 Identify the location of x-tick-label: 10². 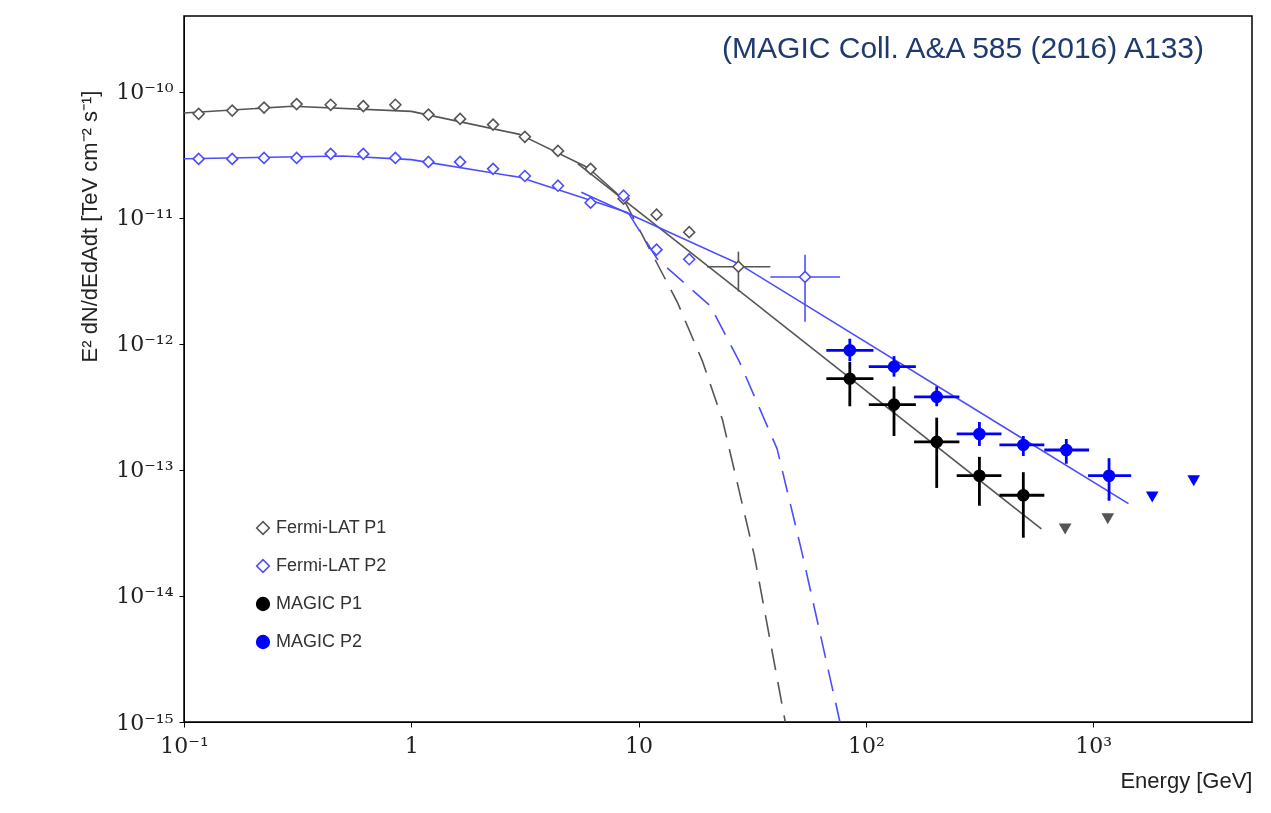
(866, 745).